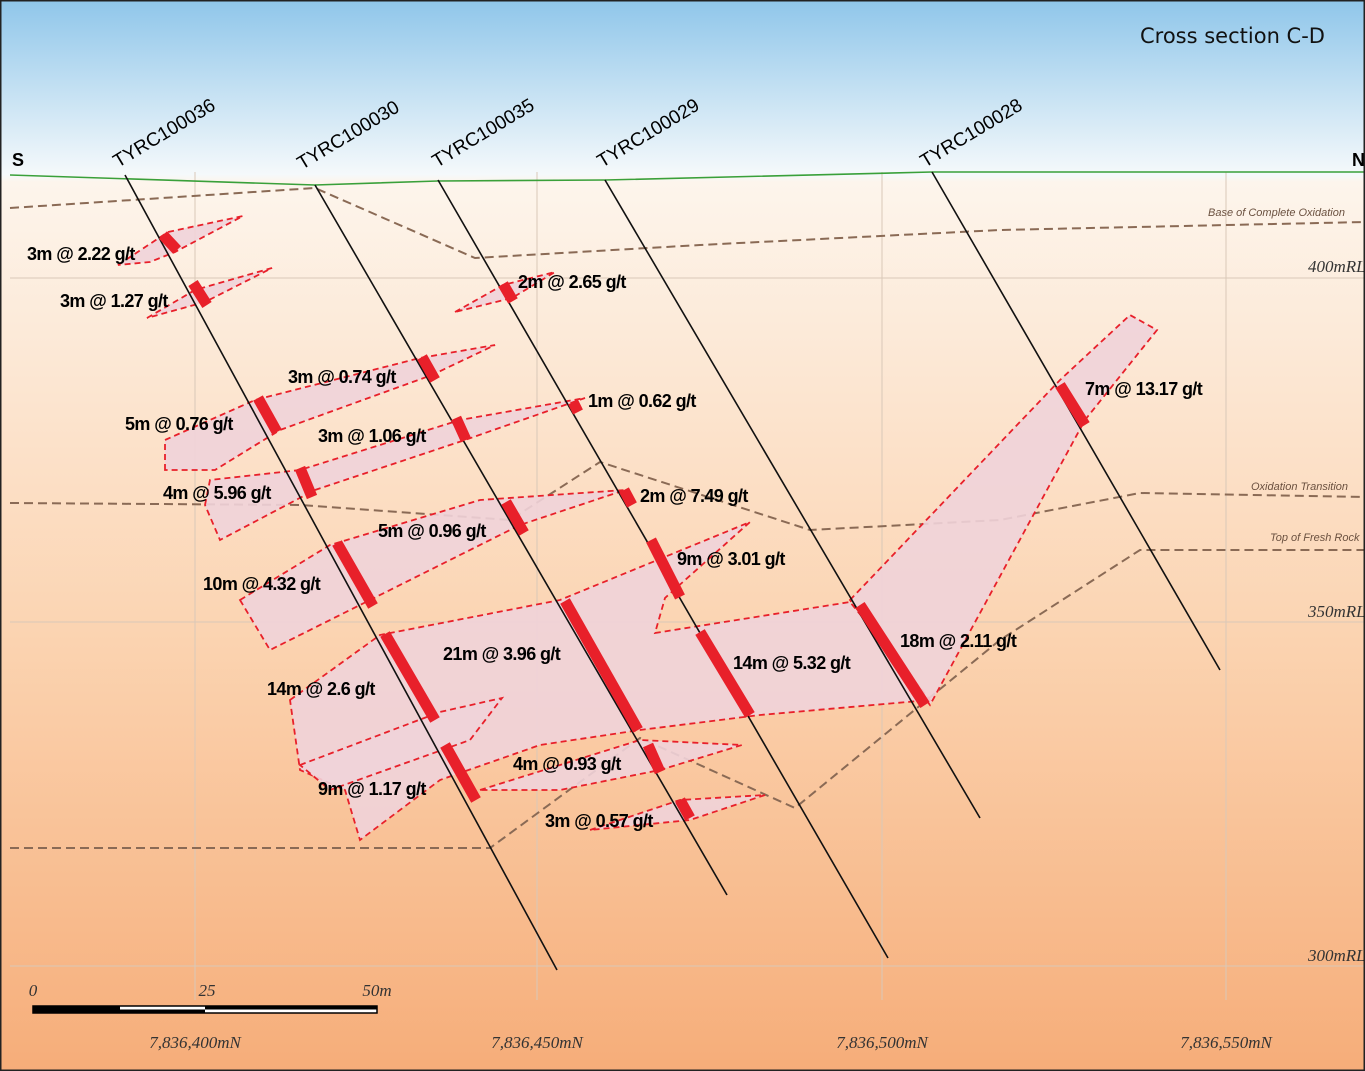 This screenshot has height=1071, width=1365. Describe the element at coordinates (731, 559) in the screenshot. I see `intercept-label: 9m @ 3.01 g/t` at that location.